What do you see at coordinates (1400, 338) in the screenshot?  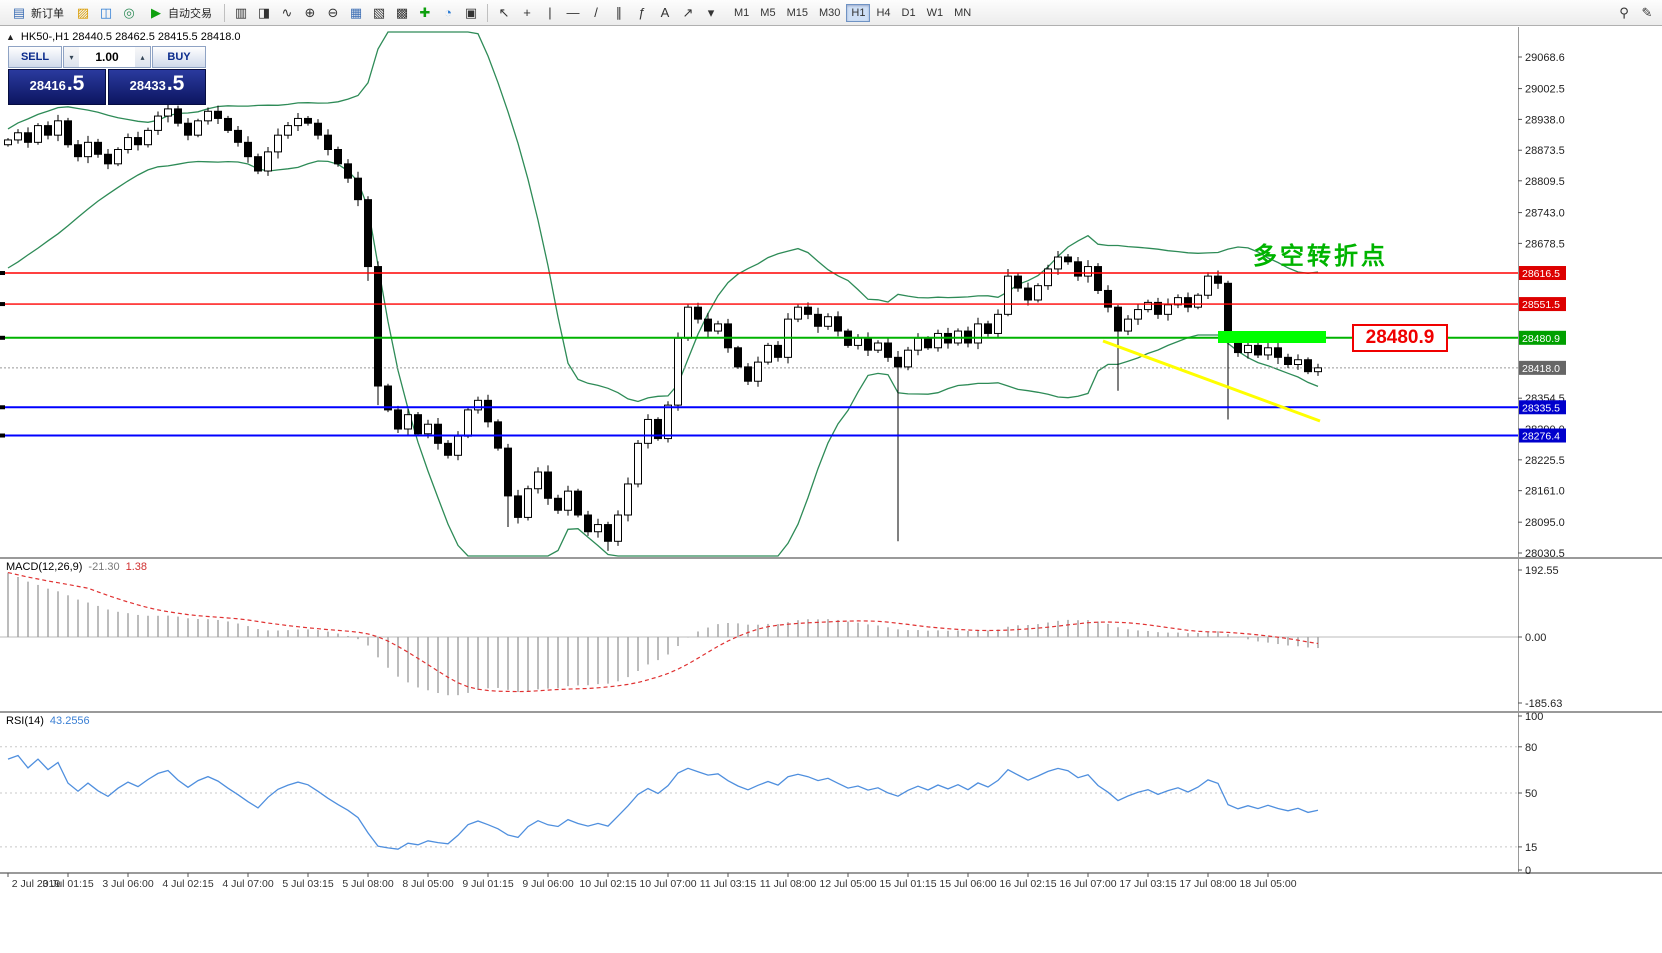 I see `price-callout-label: 28480.9` at bounding box center [1400, 338].